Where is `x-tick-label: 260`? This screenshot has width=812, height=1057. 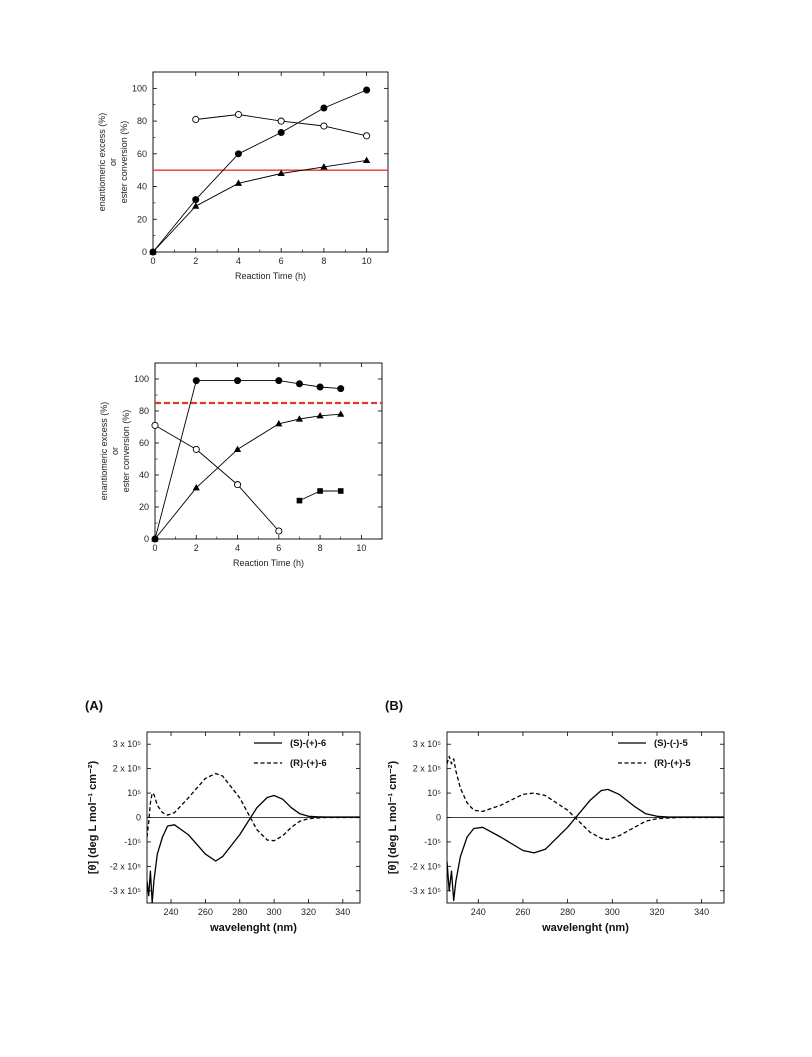
x-tick-label: 260 is located at coordinates (205, 912).